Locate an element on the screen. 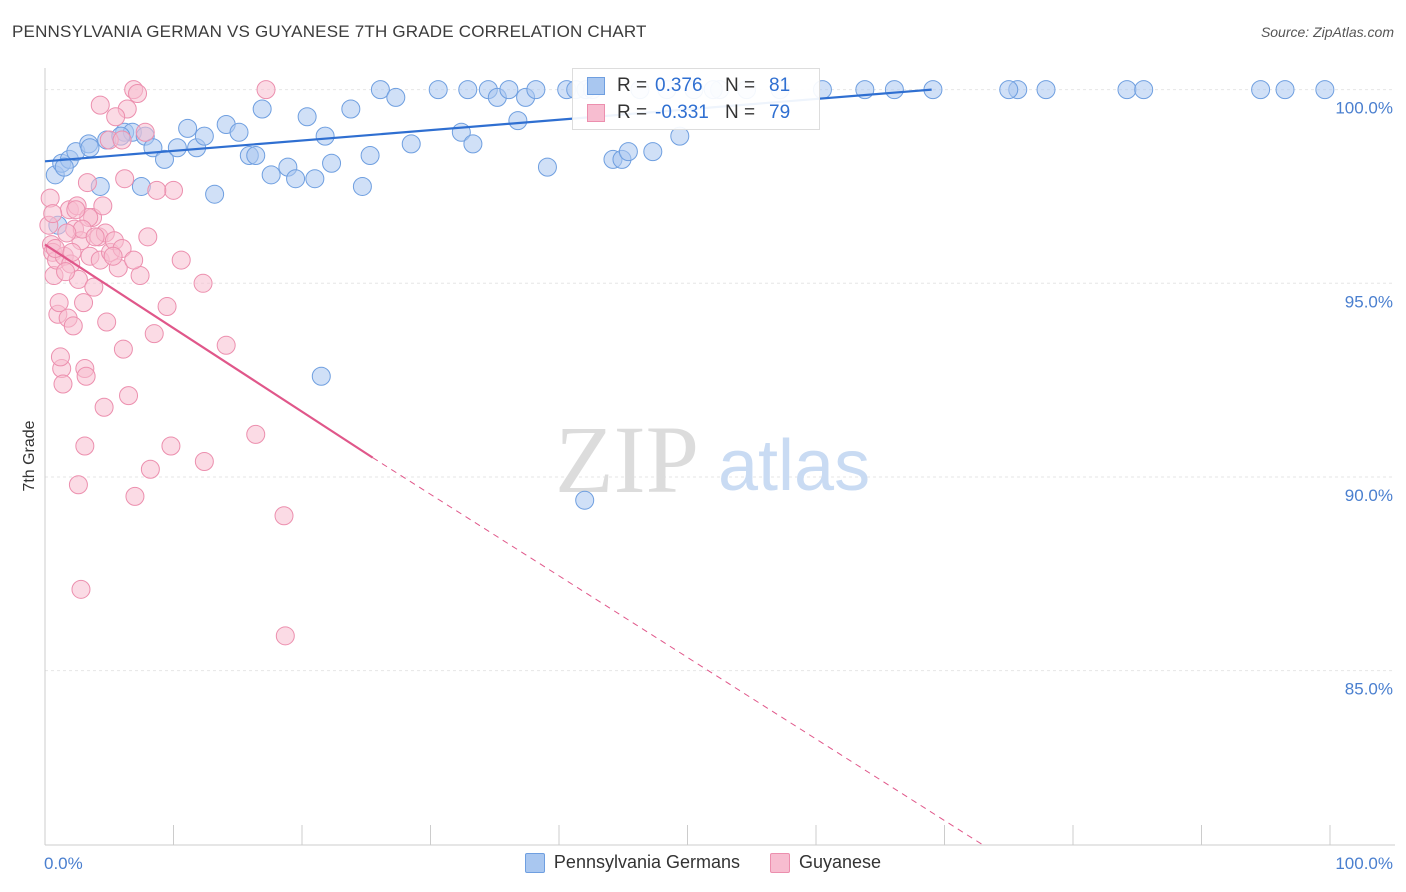 This screenshot has height=892, width=1406. legend-item-pennsylvania-germans: Pennsylvania Germans is located at coordinates (632, 862).